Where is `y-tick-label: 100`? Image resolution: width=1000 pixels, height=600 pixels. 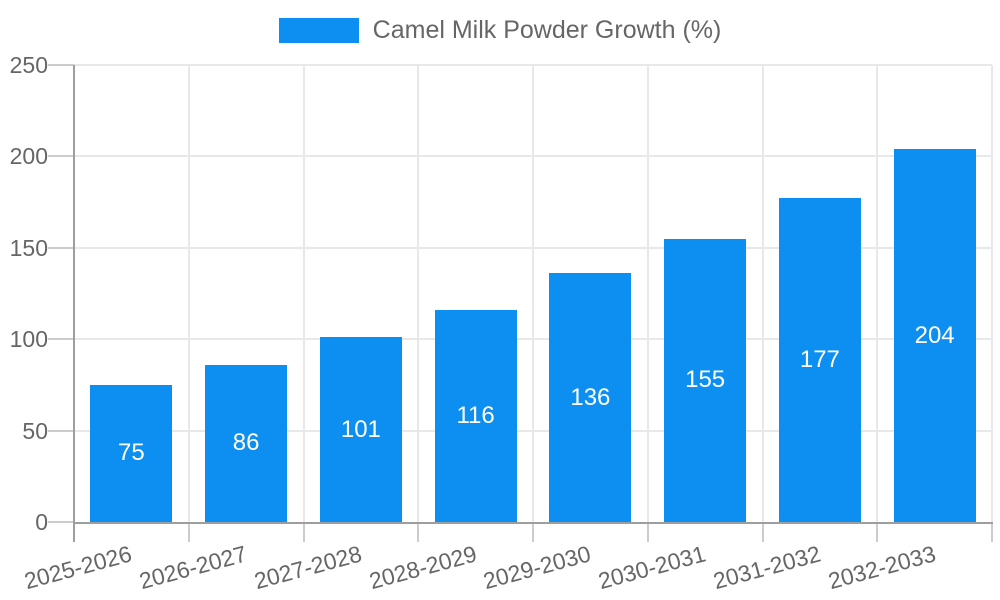
y-tick-label: 100 is located at coordinates (28, 339).